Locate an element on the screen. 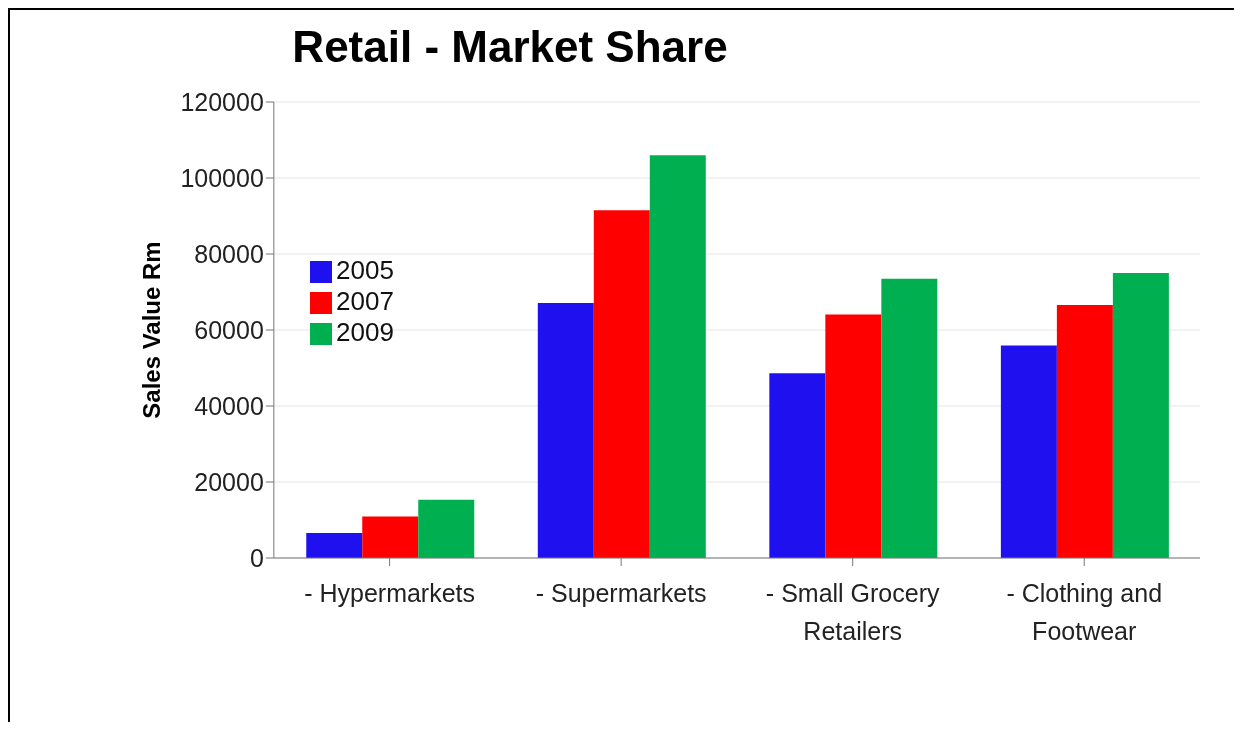 This screenshot has height=729, width=1240. y-tick-label: 100000 is located at coordinates (222, 177).